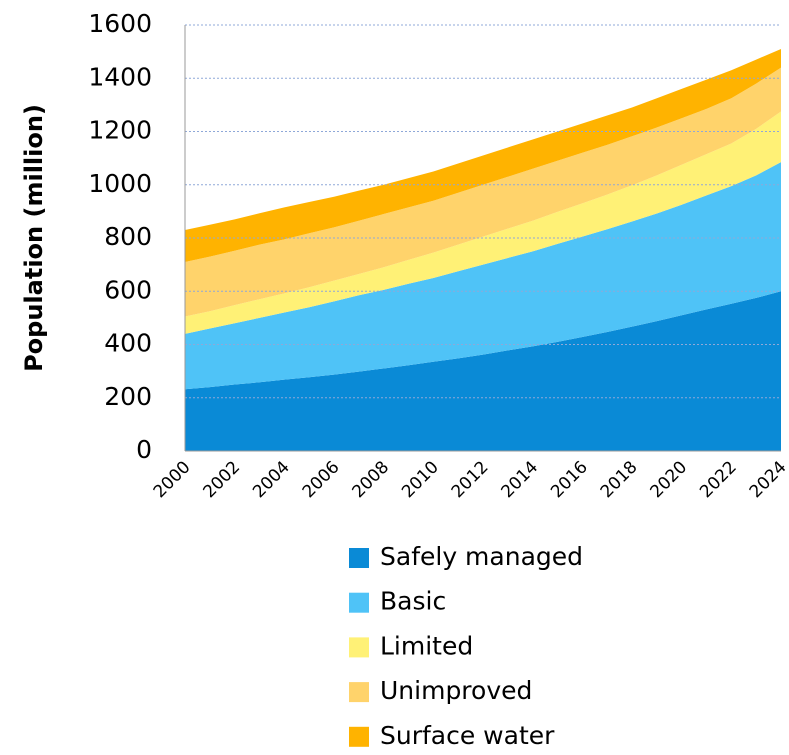 The image size is (789, 755). Describe the element at coordinates (619, 479) in the screenshot. I see `x-tick-label: 2018` at that location.